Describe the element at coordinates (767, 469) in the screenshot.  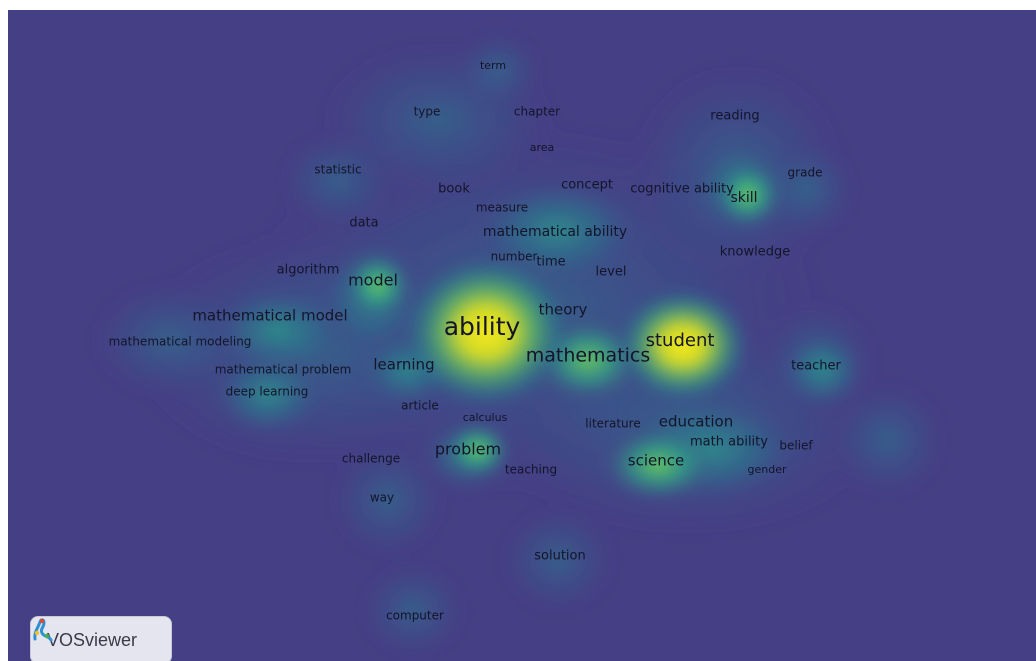
I see `term-label-gender: gender` at that location.